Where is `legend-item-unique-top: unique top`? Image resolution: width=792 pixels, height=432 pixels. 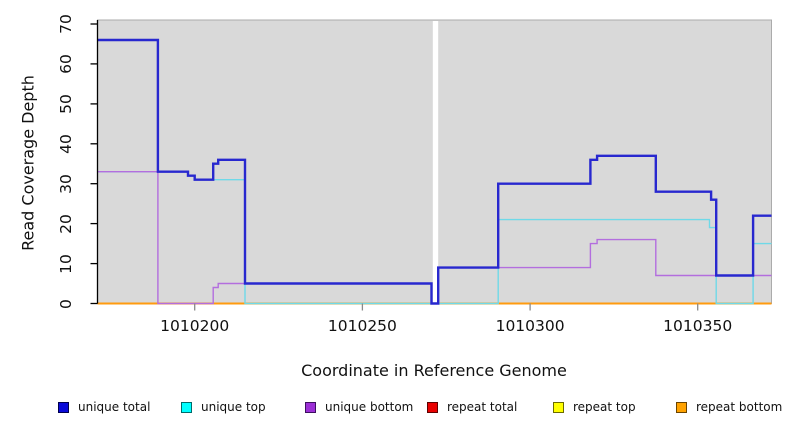 legend-item-unique-top: unique top is located at coordinates (223, 407).